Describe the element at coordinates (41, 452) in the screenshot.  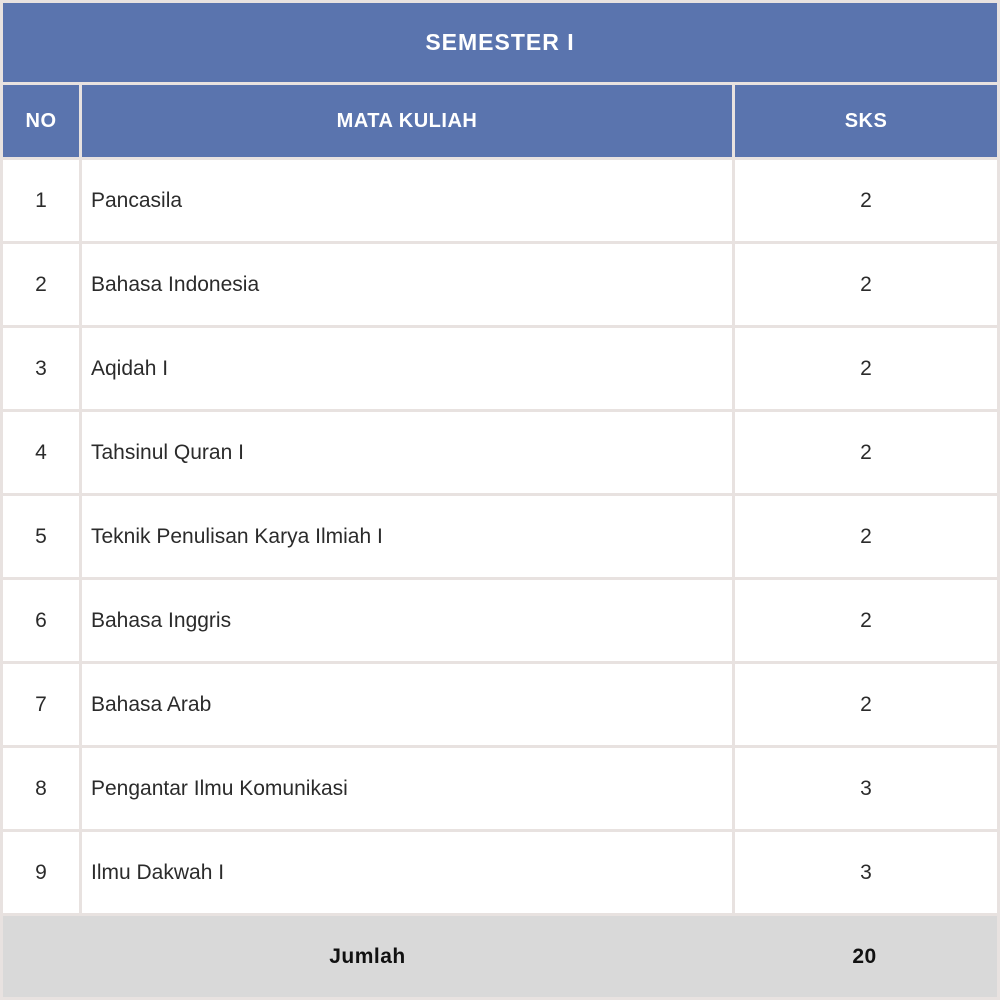
I see `row-number: 4` at that location.